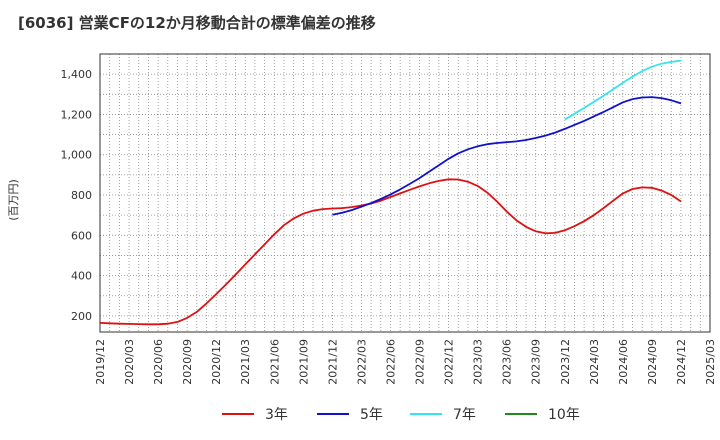 The image size is (720, 440). Describe the element at coordinates (216, 362) in the screenshot. I see `x-tick-label: 2020/12` at that location.